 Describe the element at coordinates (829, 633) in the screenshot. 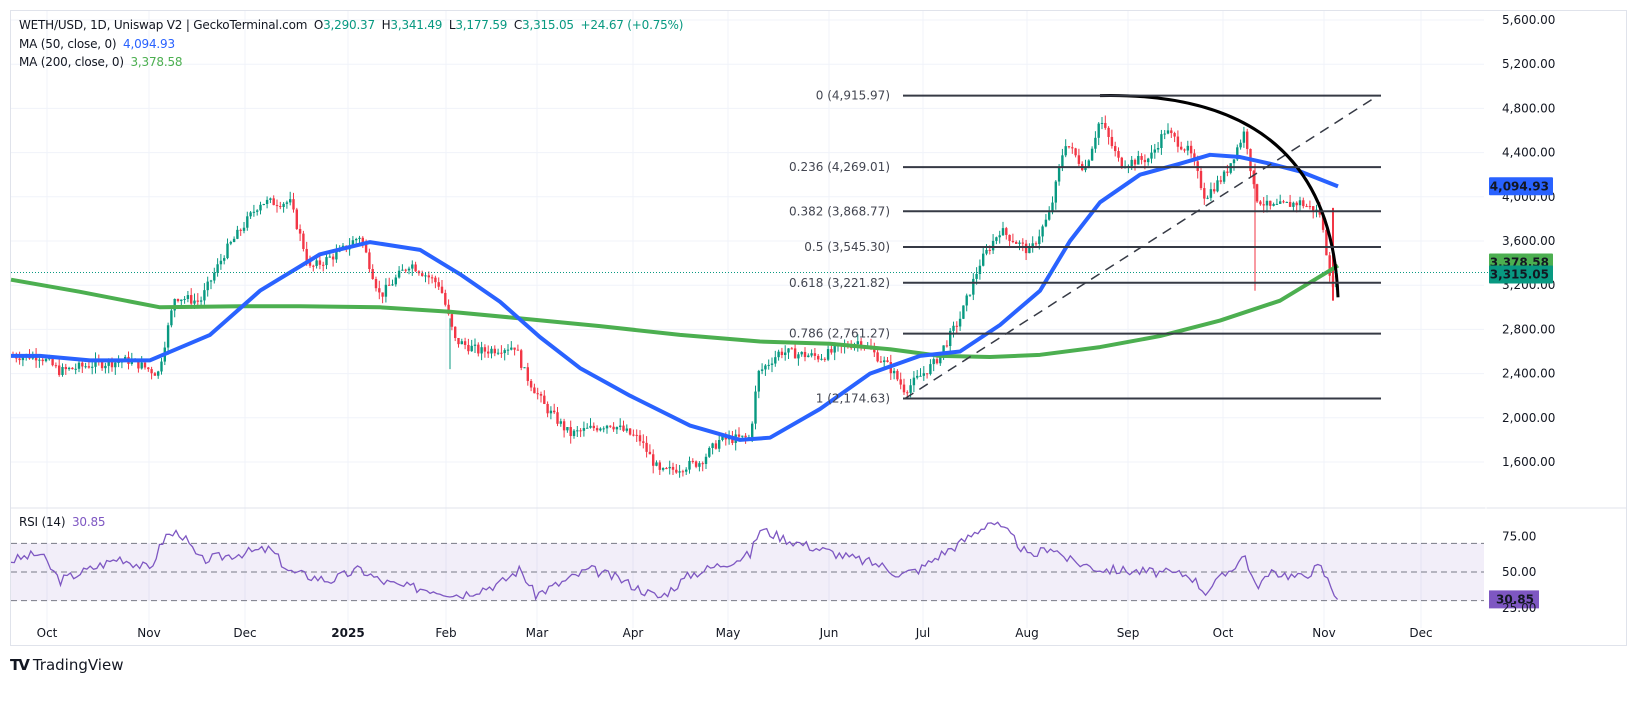

I see `time-axis-tick: Jun` at that location.